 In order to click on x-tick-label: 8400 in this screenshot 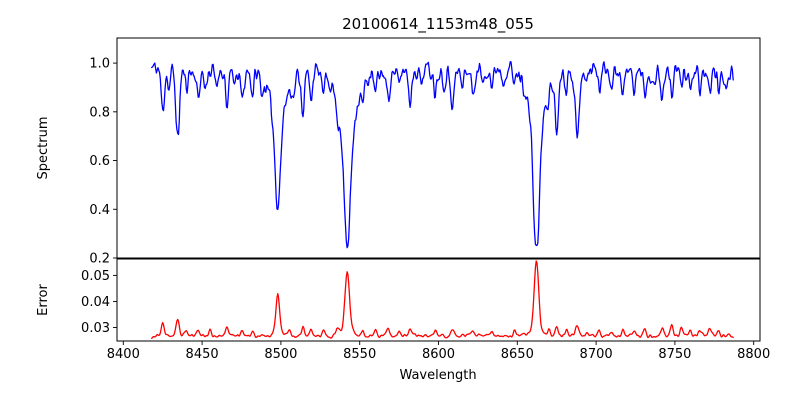, I will do `click(123, 354)`.